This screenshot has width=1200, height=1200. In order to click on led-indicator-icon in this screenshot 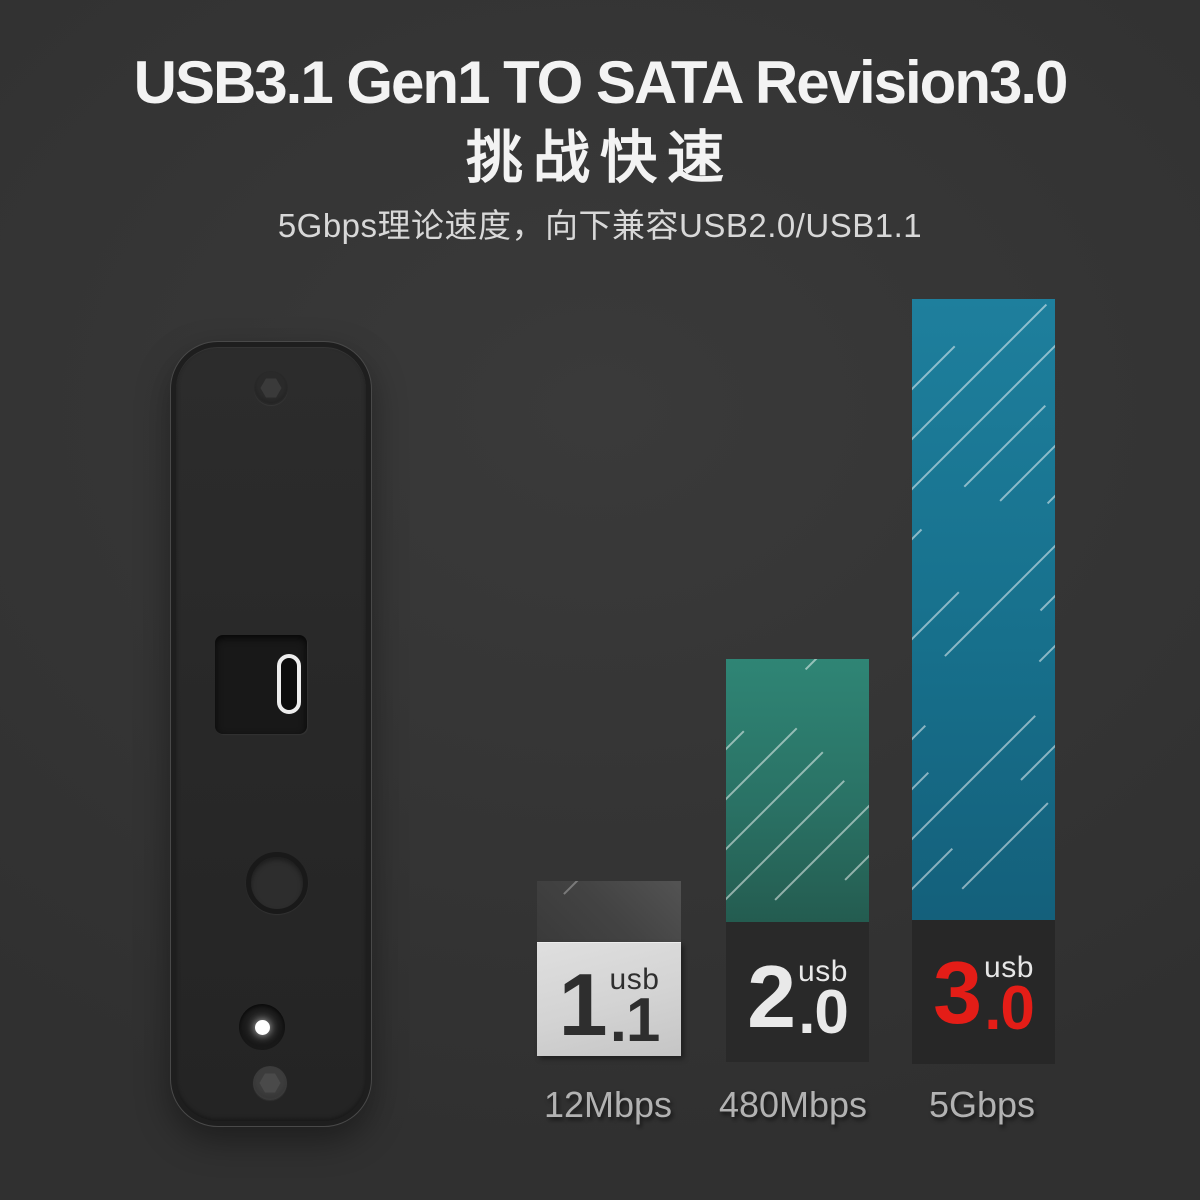, I will do `click(262, 1027)`.